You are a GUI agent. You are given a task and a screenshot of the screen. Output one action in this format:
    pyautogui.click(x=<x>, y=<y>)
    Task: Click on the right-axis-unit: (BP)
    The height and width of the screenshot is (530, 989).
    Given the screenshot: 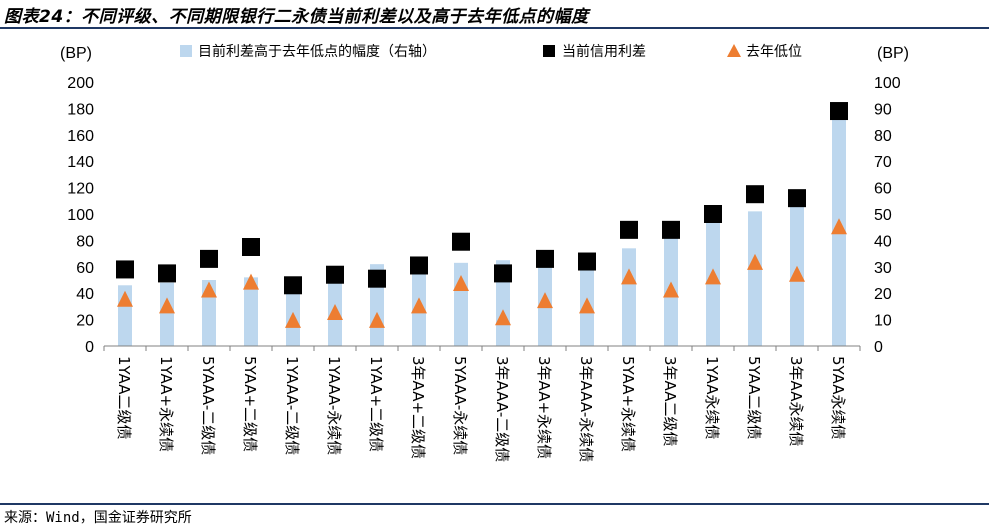 What is the action you would take?
    pyautogui.click(x=893, y=53)
    